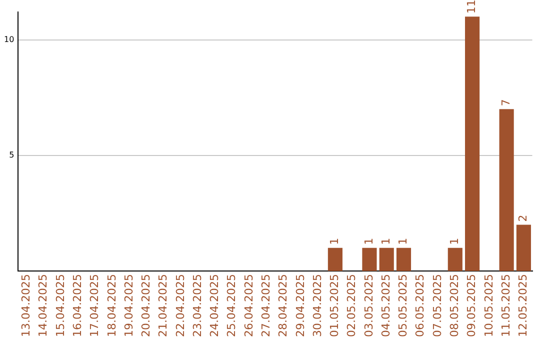 Image resolution: width=540 pixels, height=340 pixels. I want to click on x-tick-label: 10.05.2025, so click(489, 306).